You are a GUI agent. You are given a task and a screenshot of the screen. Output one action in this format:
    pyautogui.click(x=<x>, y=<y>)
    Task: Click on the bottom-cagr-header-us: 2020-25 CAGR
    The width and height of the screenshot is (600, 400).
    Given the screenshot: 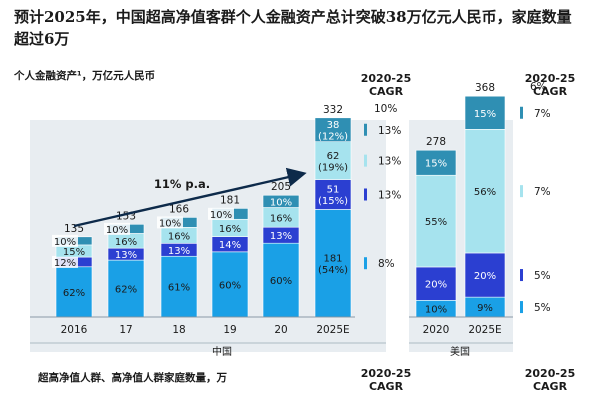 What is the action you would take?
    pyautogui.click(x=550, y=380)
    